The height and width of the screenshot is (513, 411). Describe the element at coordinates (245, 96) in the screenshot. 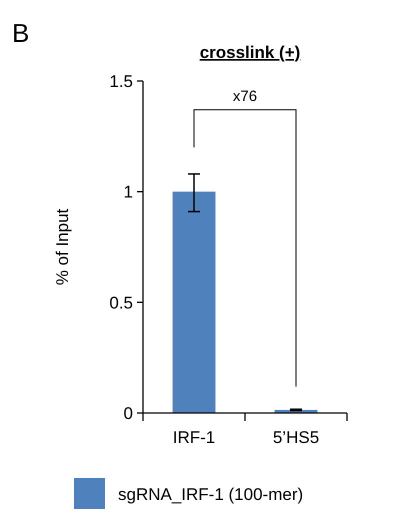

I see `annotation: x76` at that location.